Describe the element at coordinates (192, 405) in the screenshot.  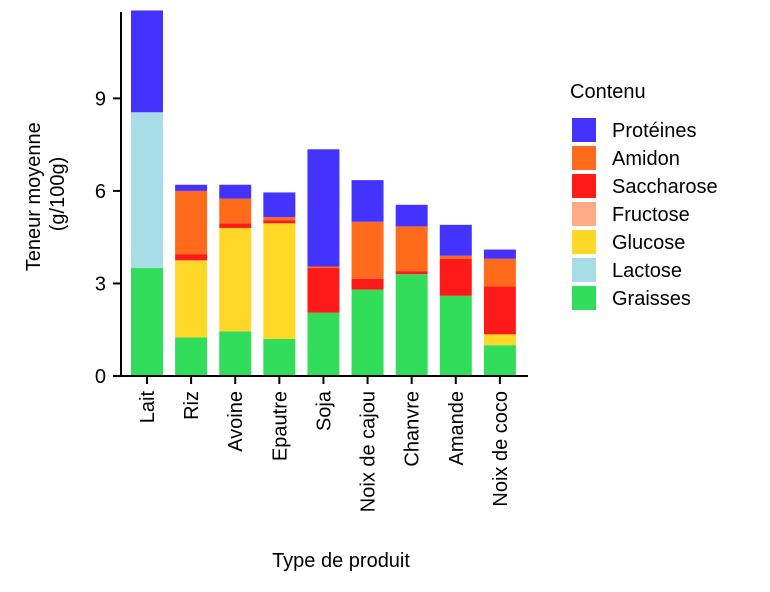
I see `x-tick-label: Riz` at that location.